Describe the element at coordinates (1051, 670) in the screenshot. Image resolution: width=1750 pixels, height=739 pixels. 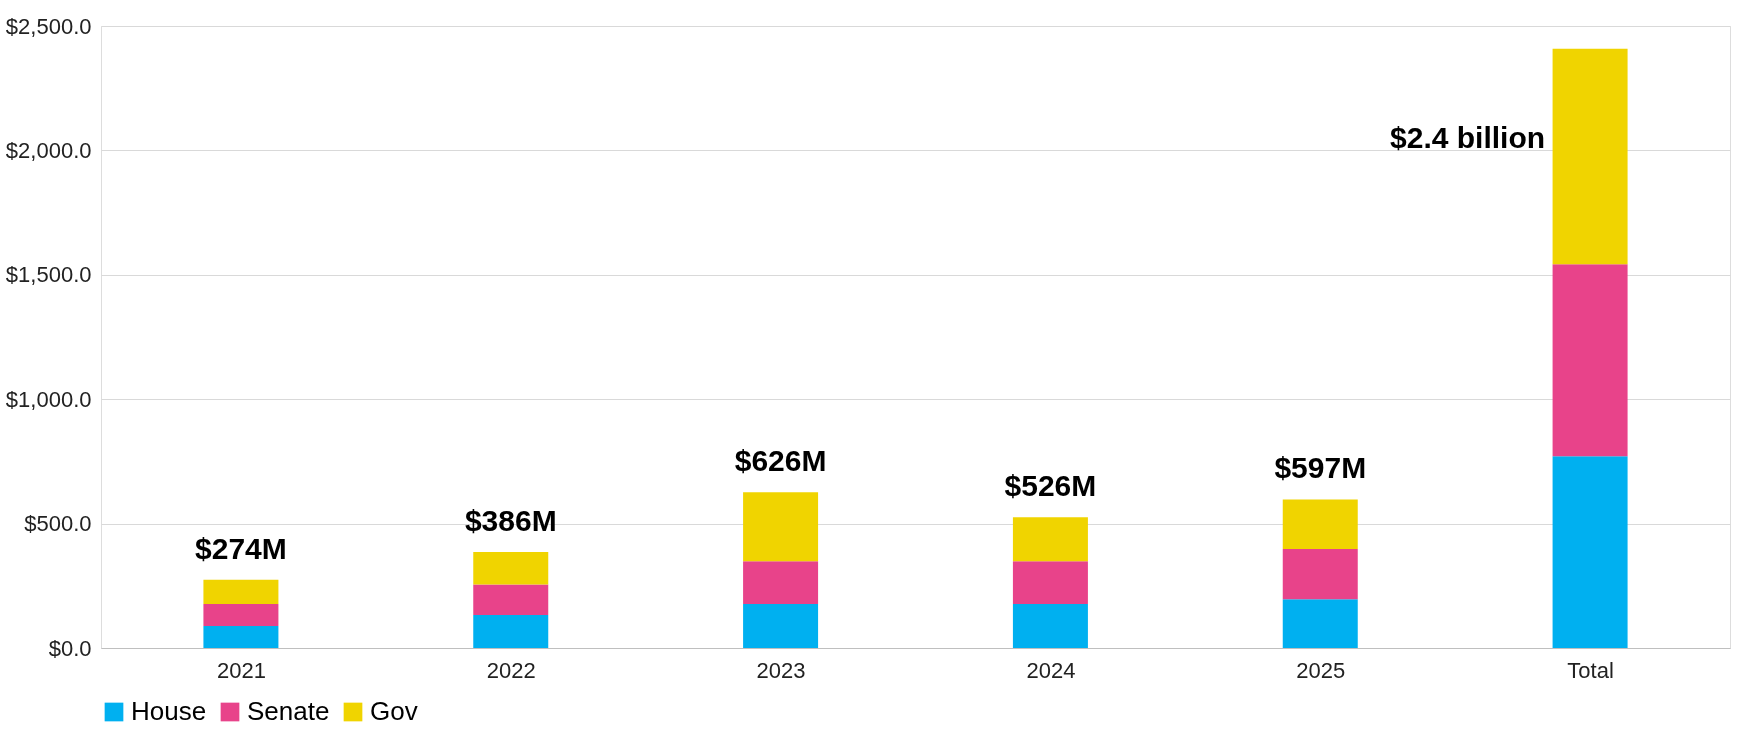
I see `x-tick-label: 2024` at that location.